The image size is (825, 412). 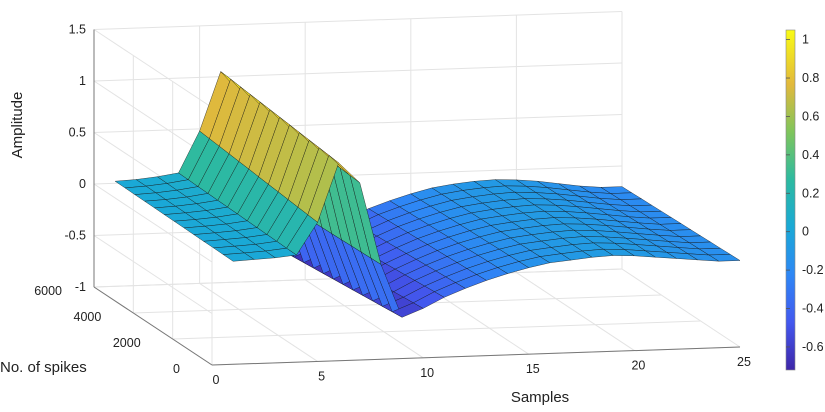 What do you see at coordinates (43, 367) in the screenshot?
I see `y-axis-label: No. of spikes` at bounding box center [43, 367].